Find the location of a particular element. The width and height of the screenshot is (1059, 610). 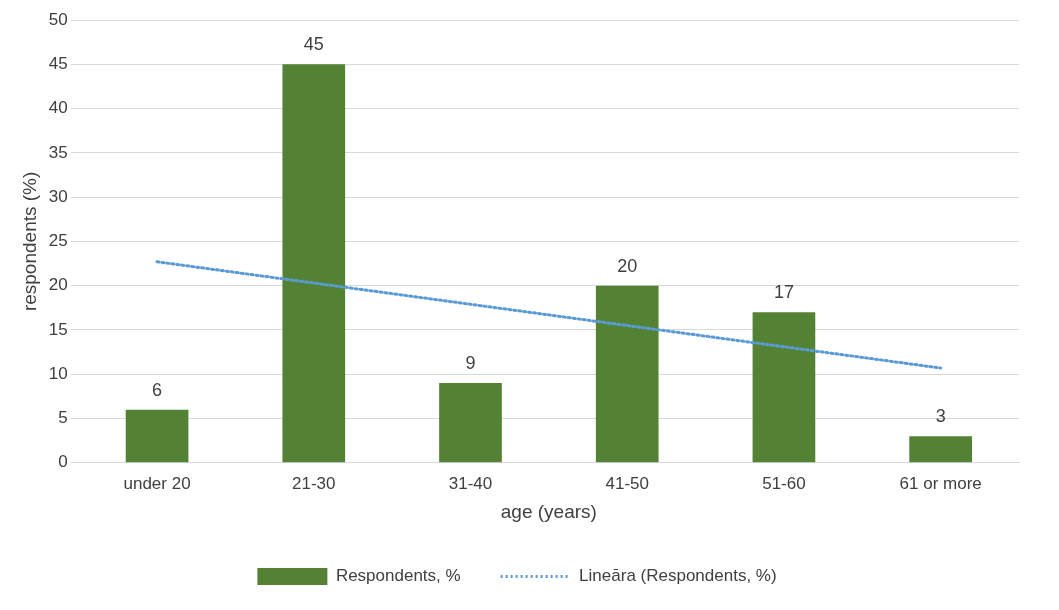

x-tick-label: 61 or more is located at coordinates (940, 483).